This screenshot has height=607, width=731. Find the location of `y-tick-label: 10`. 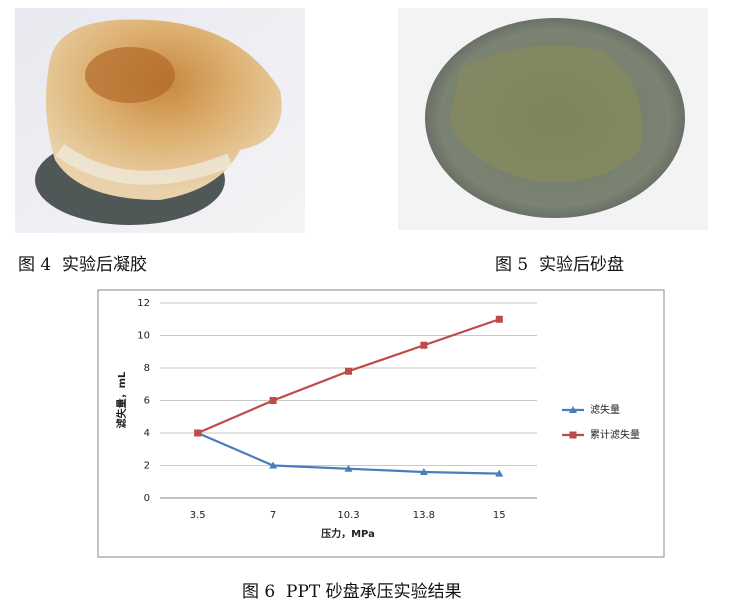

y-tick-label: 10 is located at coordinates (143, 336).